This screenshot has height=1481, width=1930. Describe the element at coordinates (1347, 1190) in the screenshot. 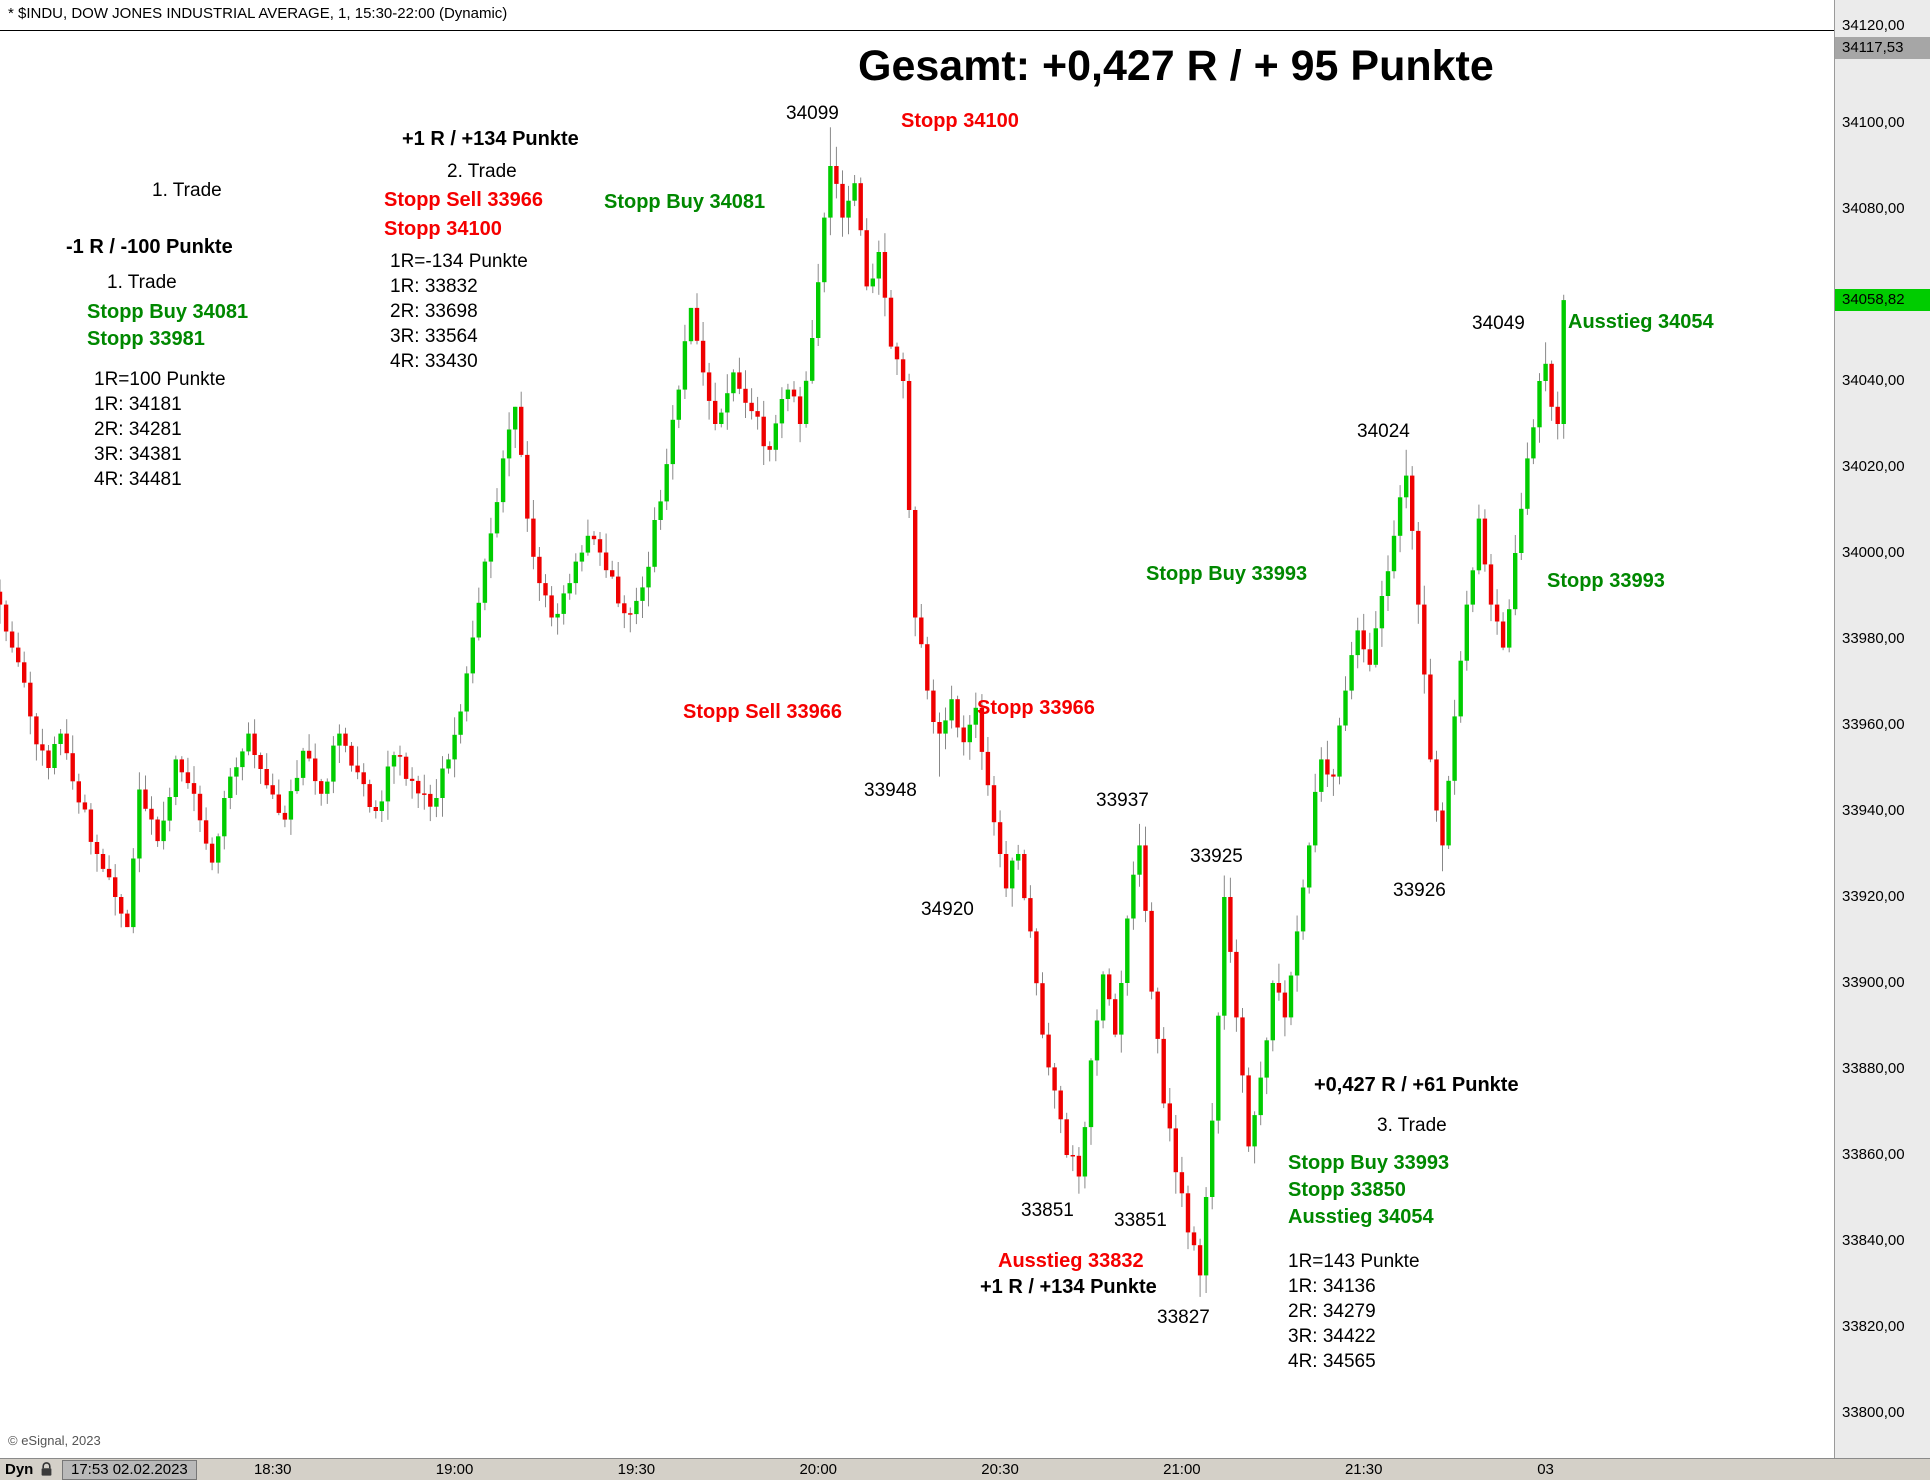

I see `chart-annotation: Stopp 33850` at that location.